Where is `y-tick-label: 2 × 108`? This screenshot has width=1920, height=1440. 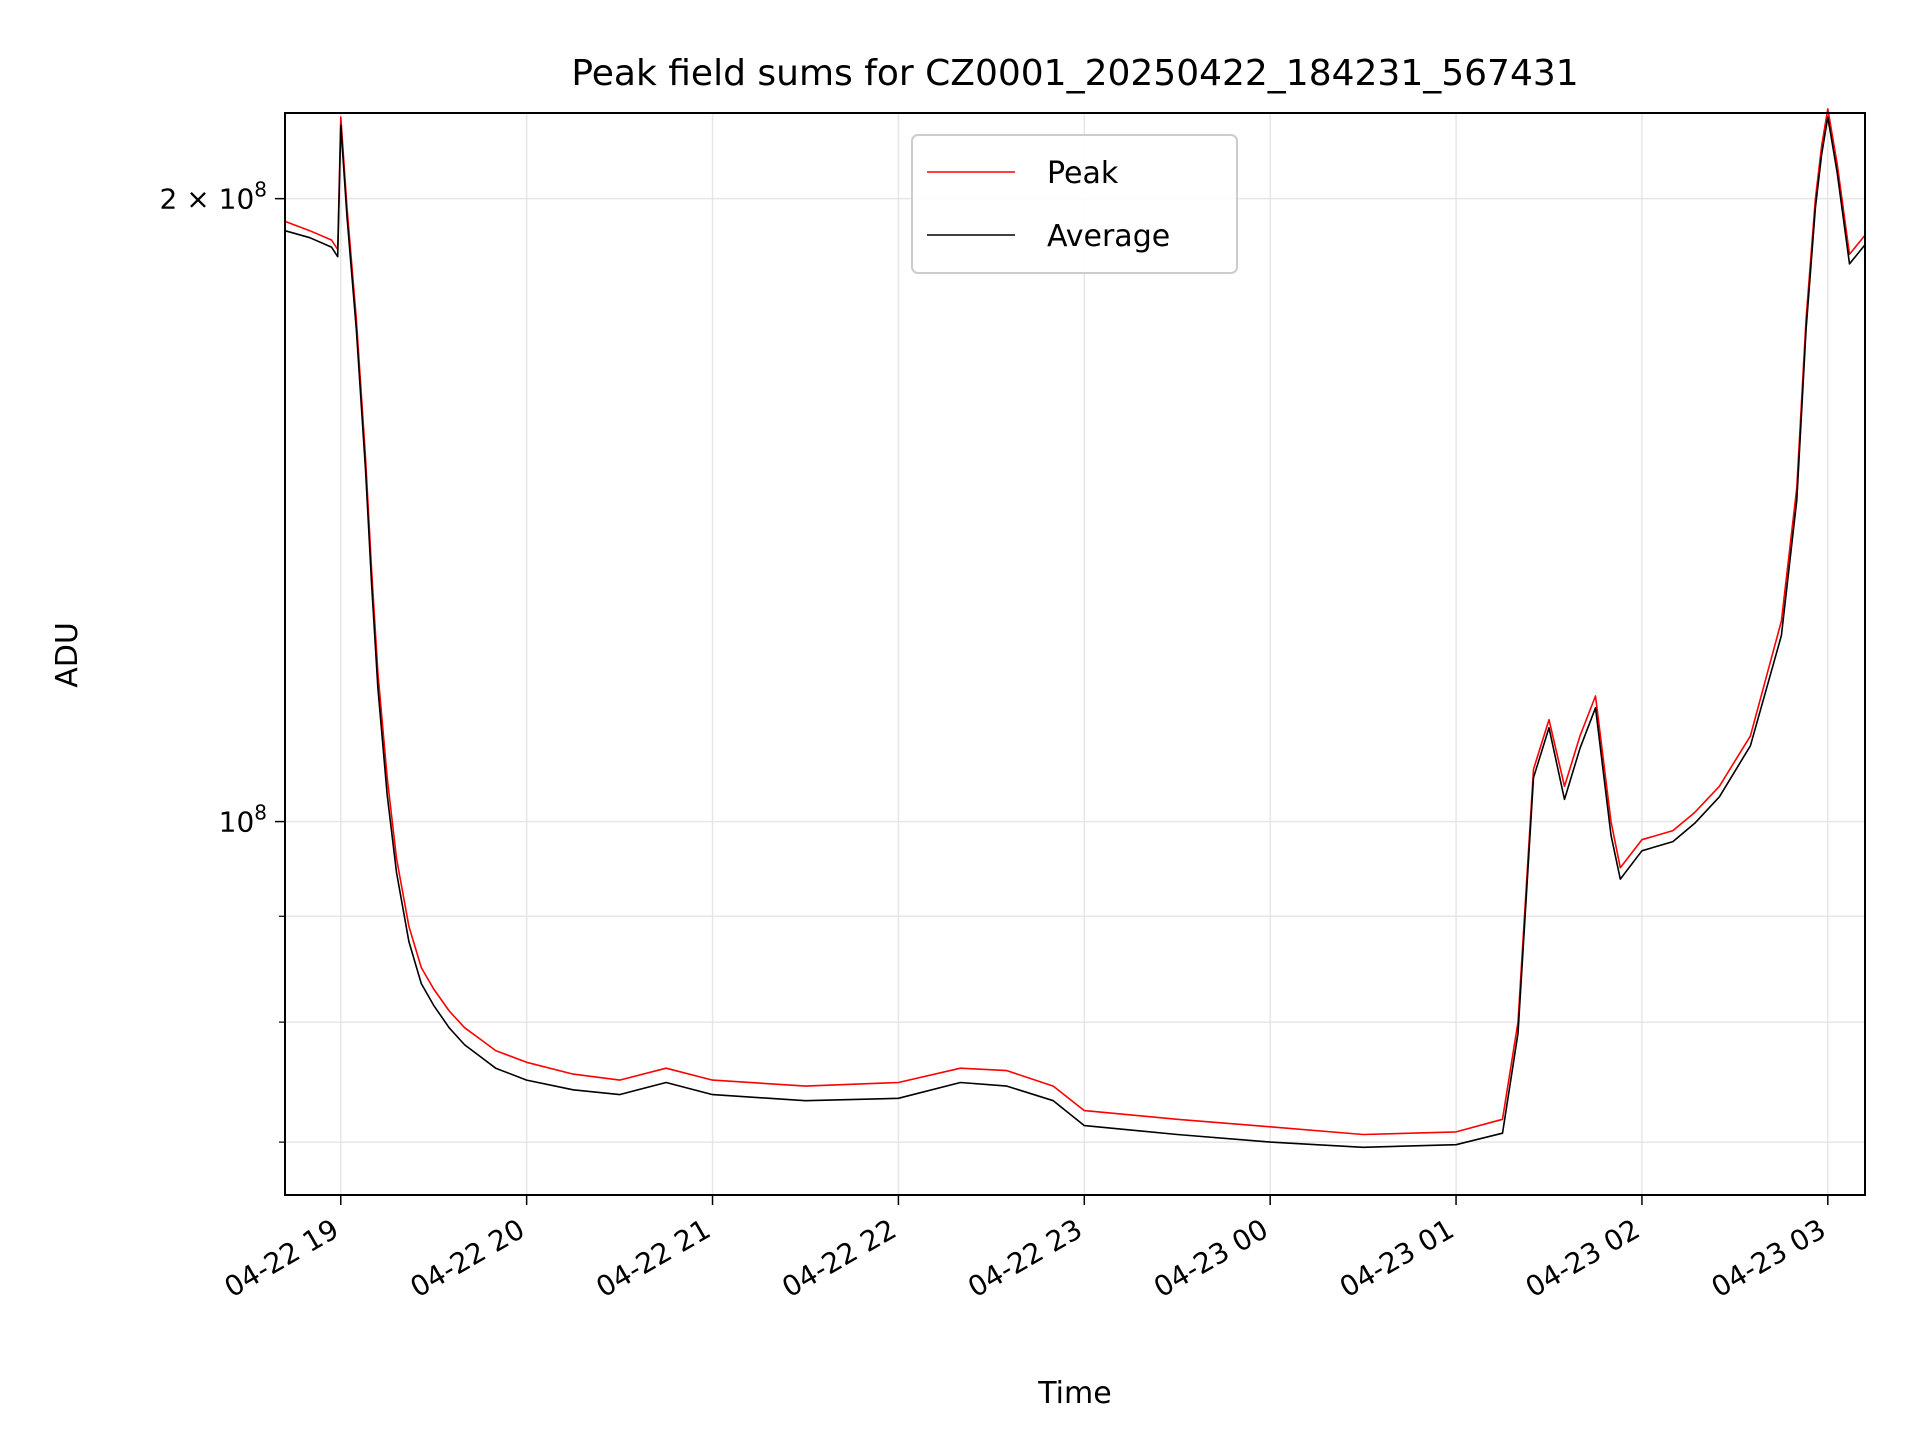 y-tick-label: 2 × 108 is located at coordinates (213, 197).